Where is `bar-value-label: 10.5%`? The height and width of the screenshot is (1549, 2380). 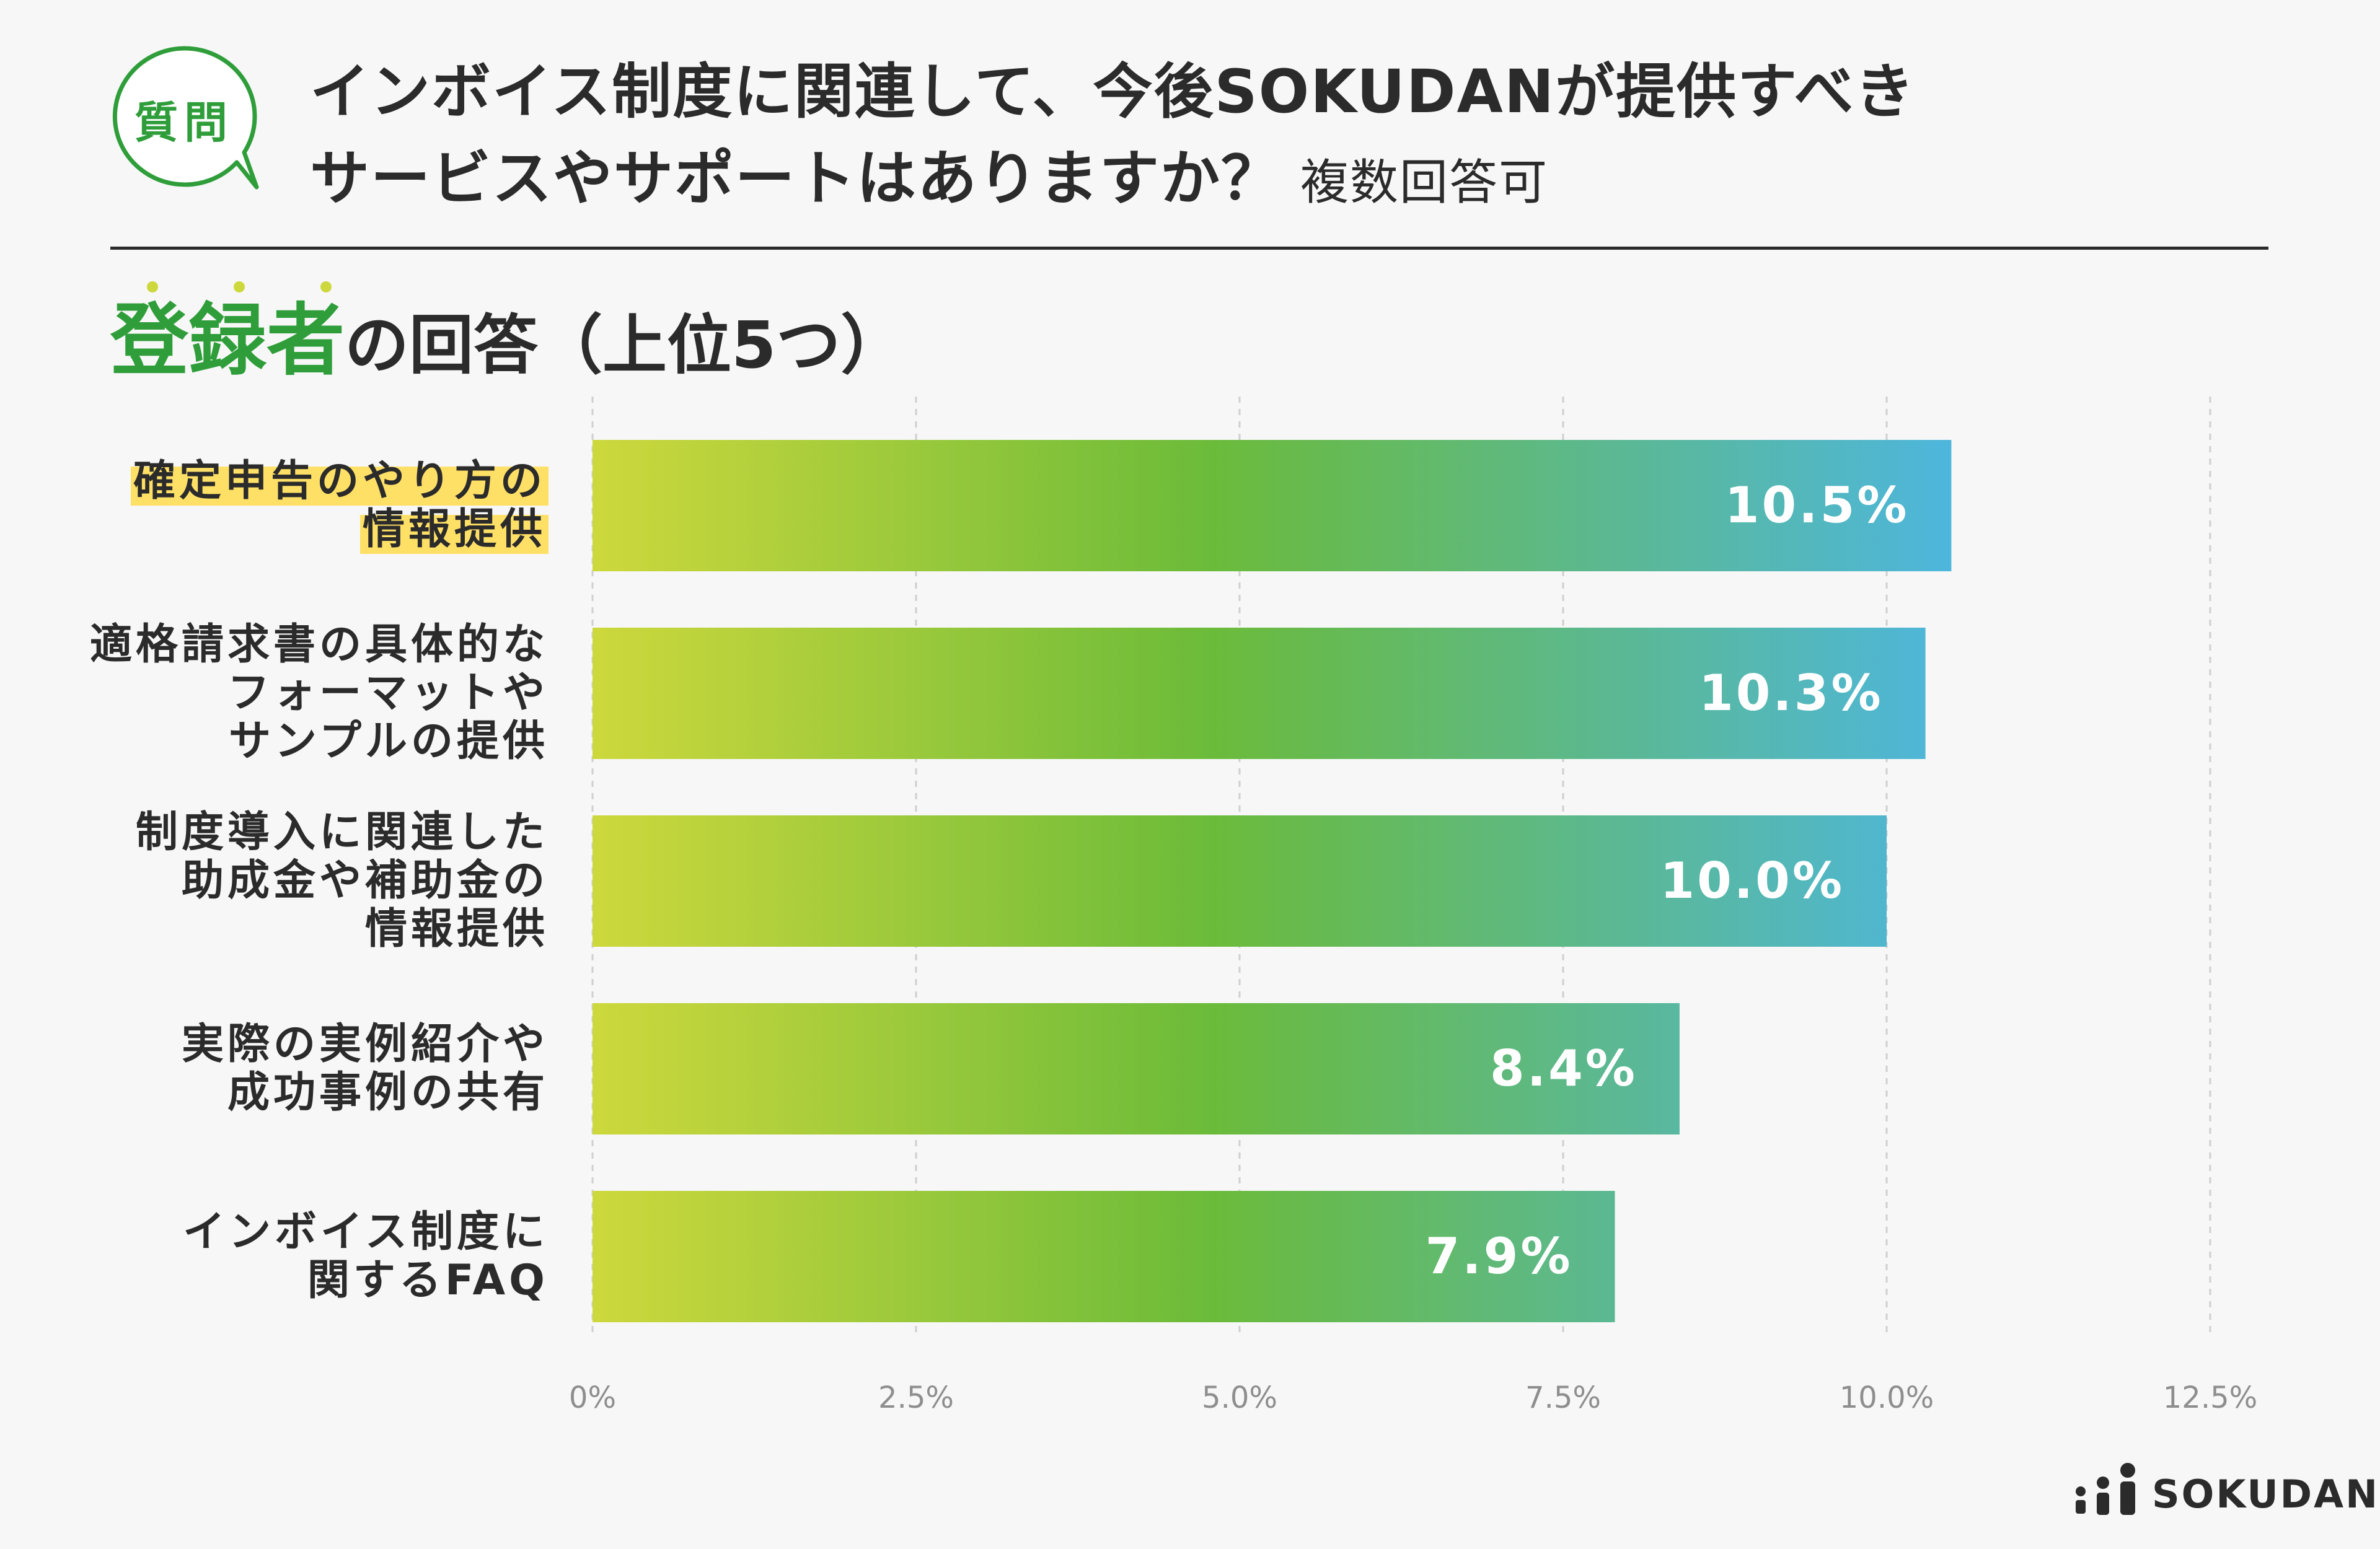 bar-value-label: 10.5% is located at coordinates (1817, 505).